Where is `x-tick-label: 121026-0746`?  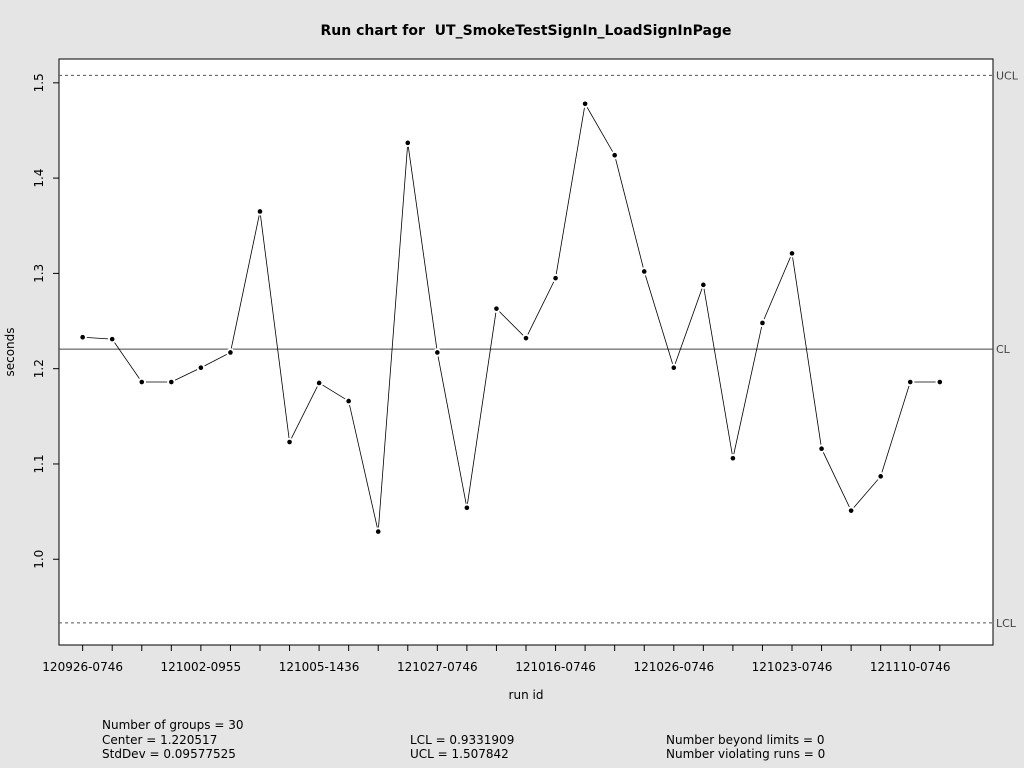
x-tick-label: 121026-0746 is located at coordinates (673, 667).